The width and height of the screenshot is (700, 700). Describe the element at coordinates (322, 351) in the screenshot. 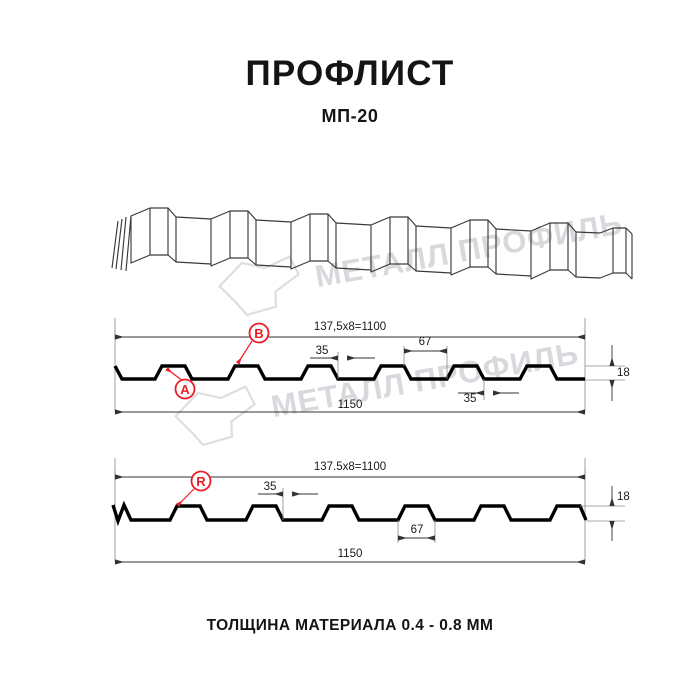

I see `dimension-flange-left-top-label: 35` at that location.